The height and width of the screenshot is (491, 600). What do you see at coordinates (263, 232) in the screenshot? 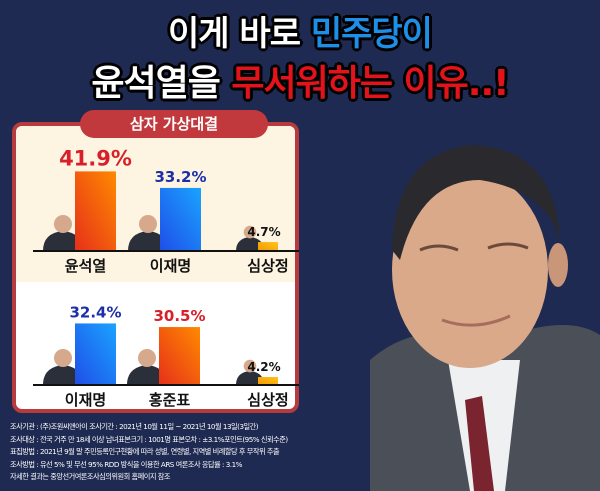
I see `value-label: 4.7%` at bounding box center [263, 232].